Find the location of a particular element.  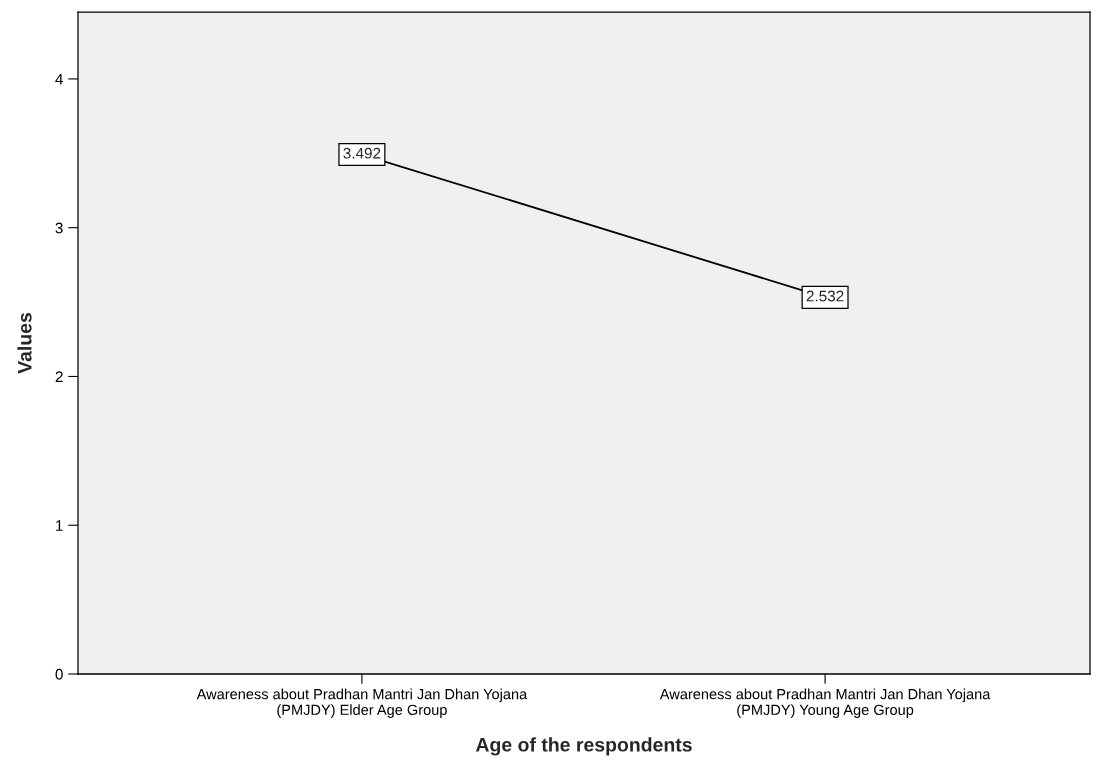

x-tick-label: Awareness about Pradhan Mantri Jan Dhan Yojana (PMJDY) Young Age Group is located at coordinates (825, 703).